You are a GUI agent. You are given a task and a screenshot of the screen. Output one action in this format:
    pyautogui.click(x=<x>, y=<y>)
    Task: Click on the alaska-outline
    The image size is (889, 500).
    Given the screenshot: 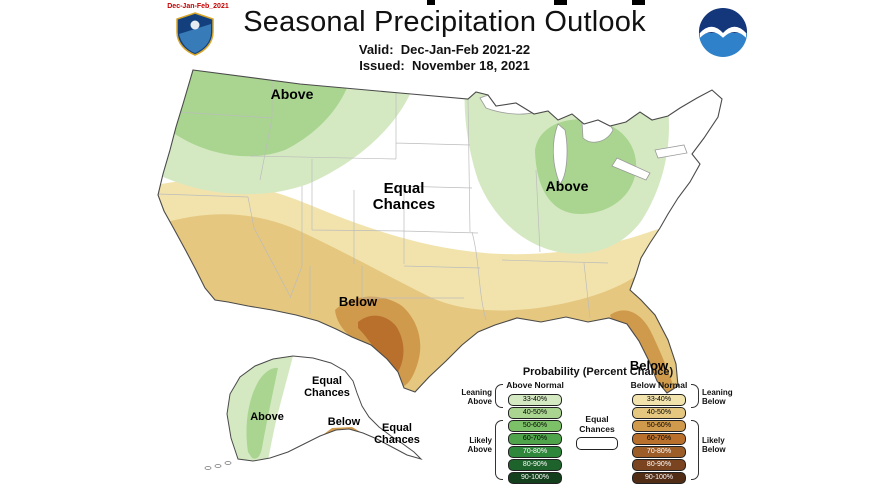 What is the action you would take?
    pyautogui.click(x=324, y=408)
    